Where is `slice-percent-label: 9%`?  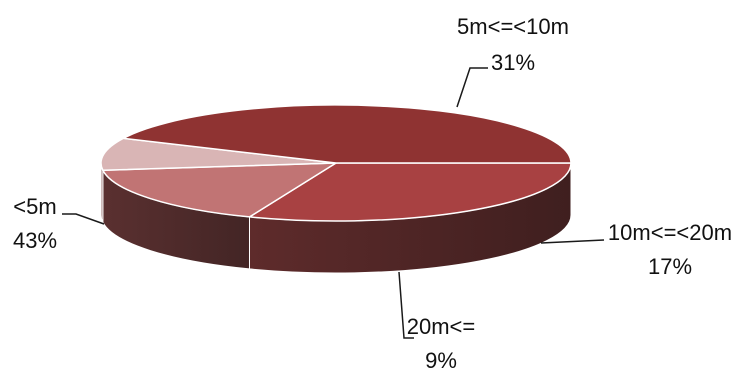 slice-percent-label: 9% is located at coordinates (441, 360).